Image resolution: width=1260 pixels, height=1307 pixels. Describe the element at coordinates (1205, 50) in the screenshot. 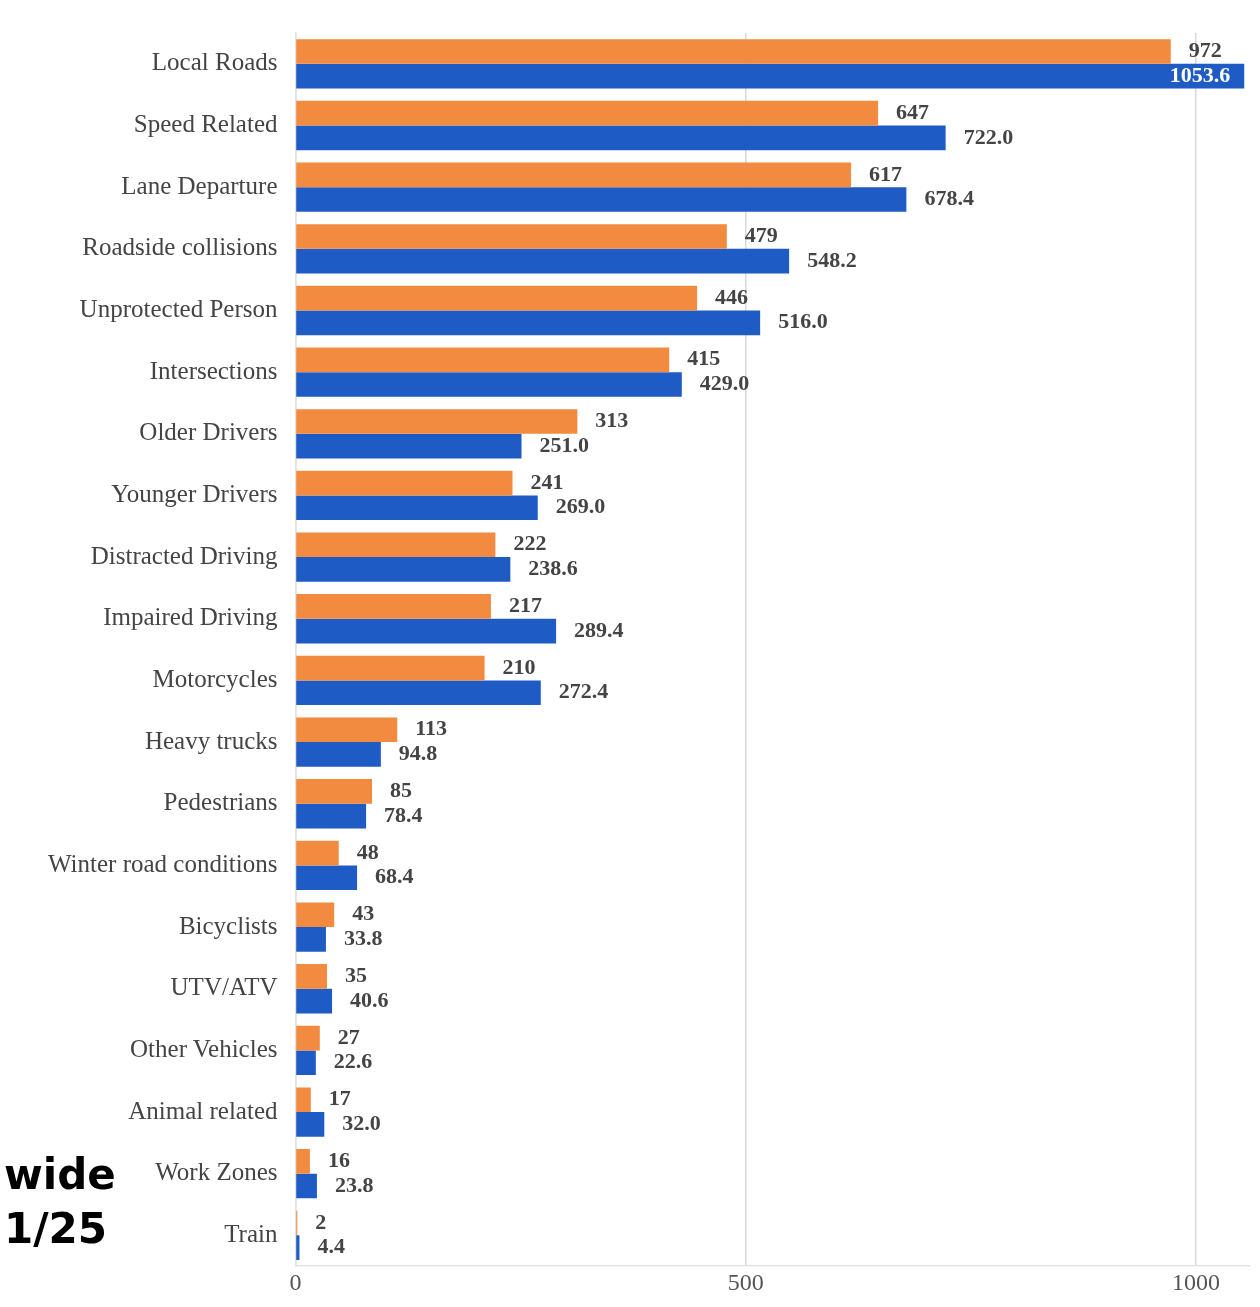

I see `data-label: 972` at that location.